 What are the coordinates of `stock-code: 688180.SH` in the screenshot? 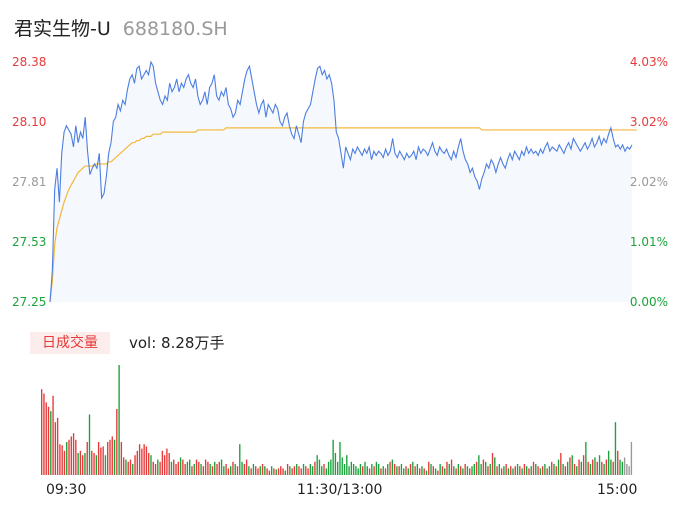 It's located at (175, 29).